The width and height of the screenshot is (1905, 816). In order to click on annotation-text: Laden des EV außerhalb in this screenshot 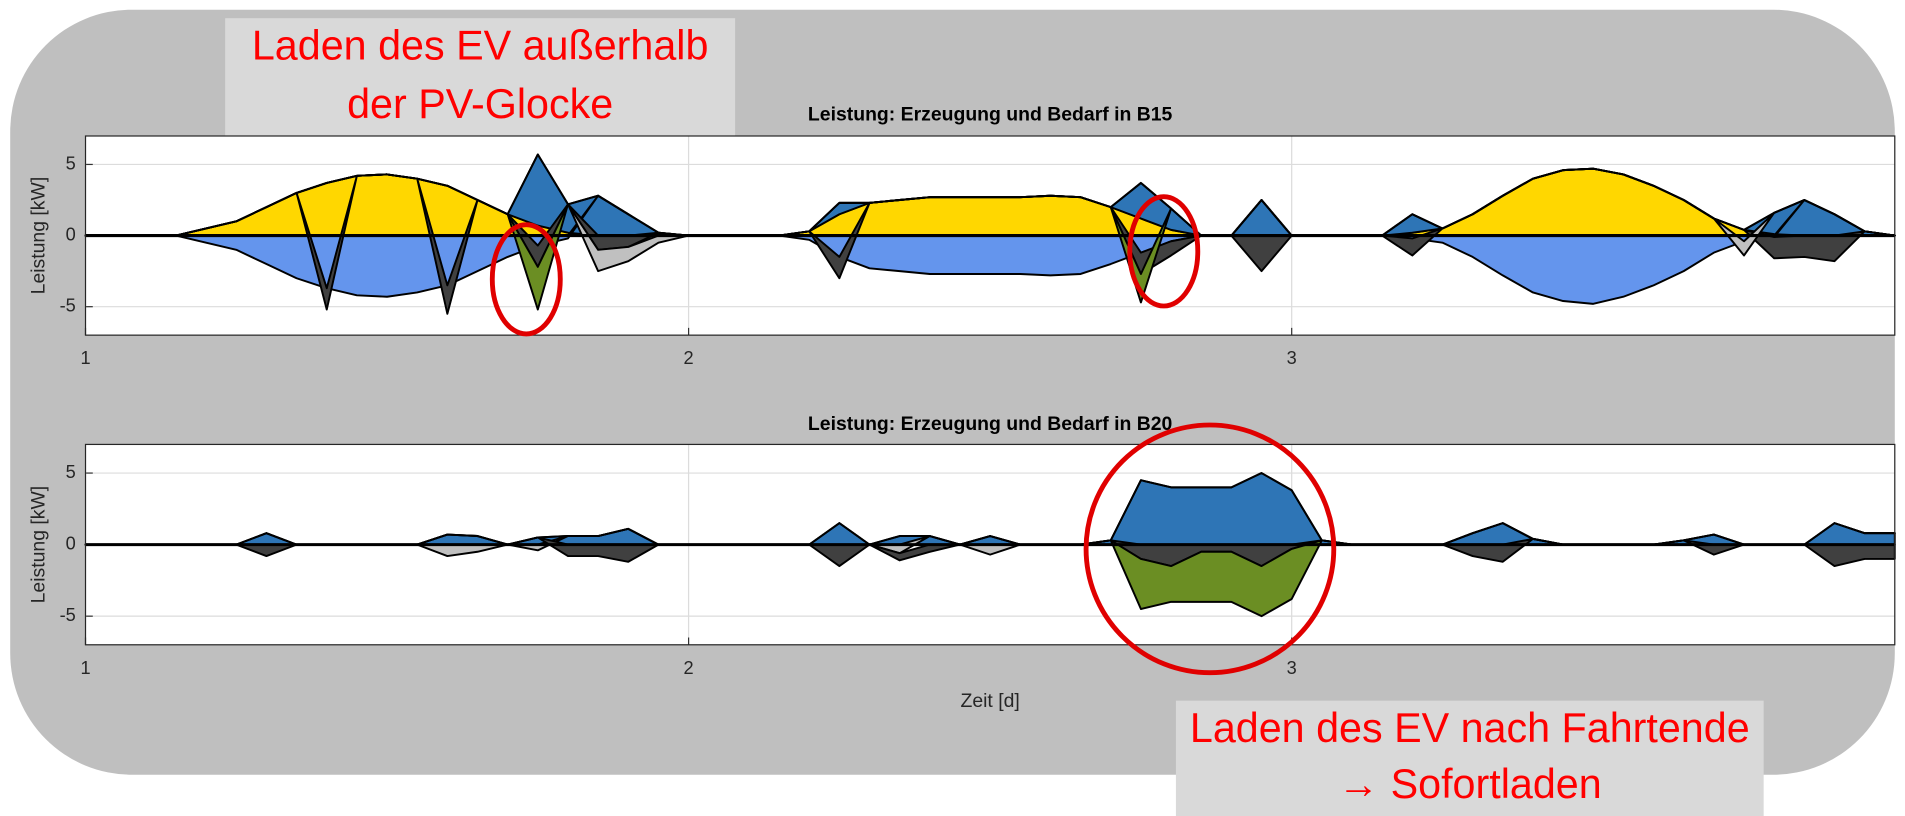, I will do `click(480, 45)`.